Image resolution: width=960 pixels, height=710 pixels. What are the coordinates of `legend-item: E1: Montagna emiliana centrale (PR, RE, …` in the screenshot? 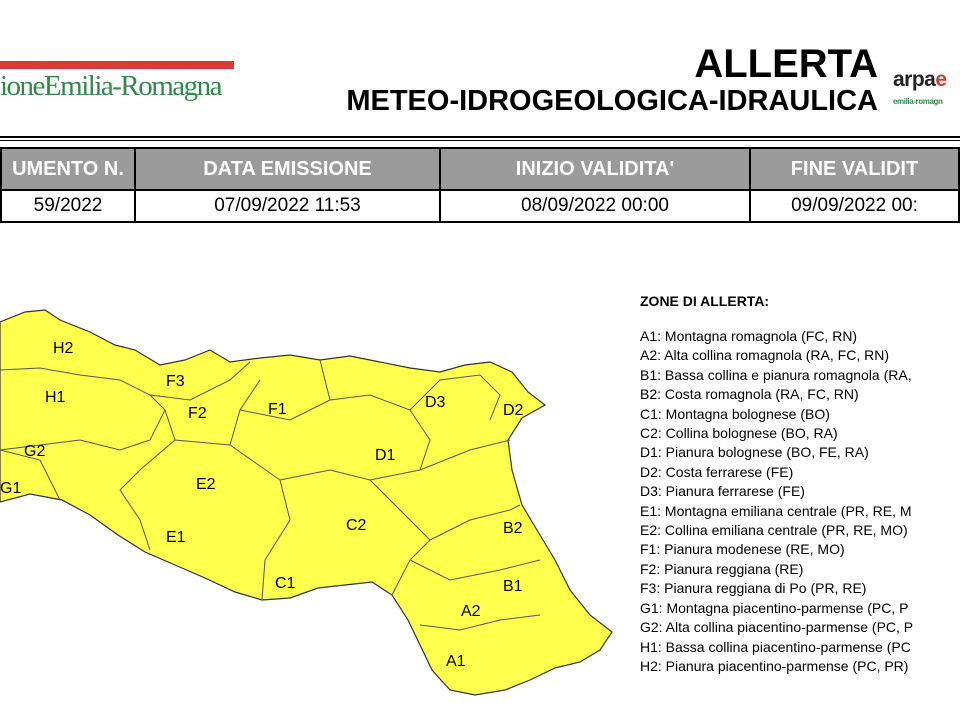 It's located at (776, 510).